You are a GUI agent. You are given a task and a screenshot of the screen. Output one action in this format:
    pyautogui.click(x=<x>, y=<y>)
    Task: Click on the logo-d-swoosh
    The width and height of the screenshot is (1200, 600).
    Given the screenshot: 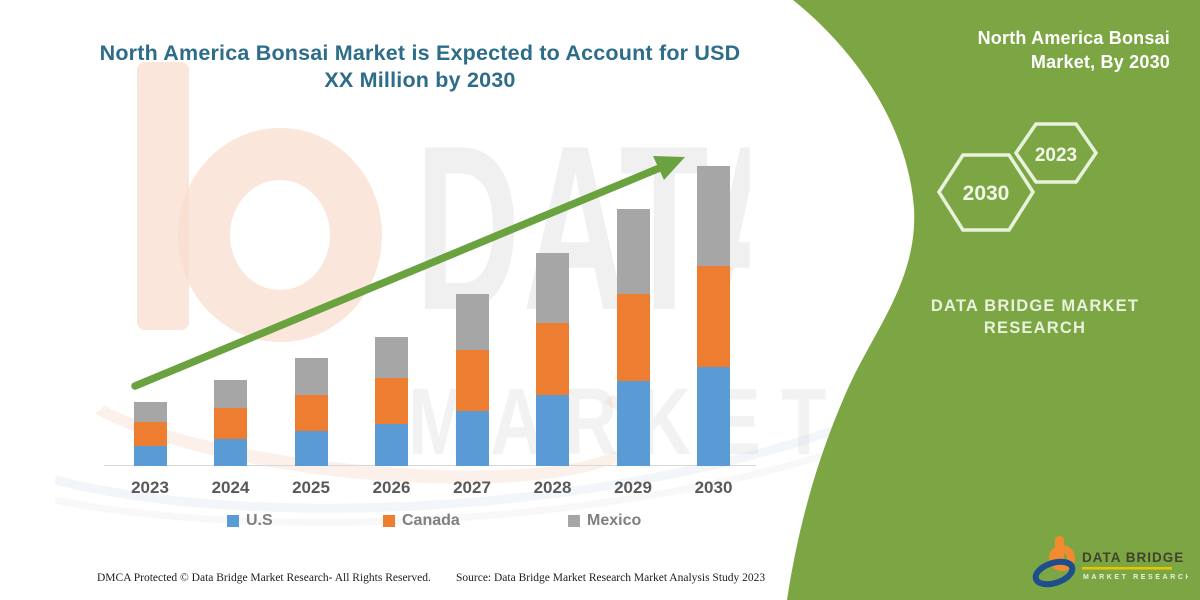 What is the action you would take?
    pyautogui.click(x=1054, y=573)
    